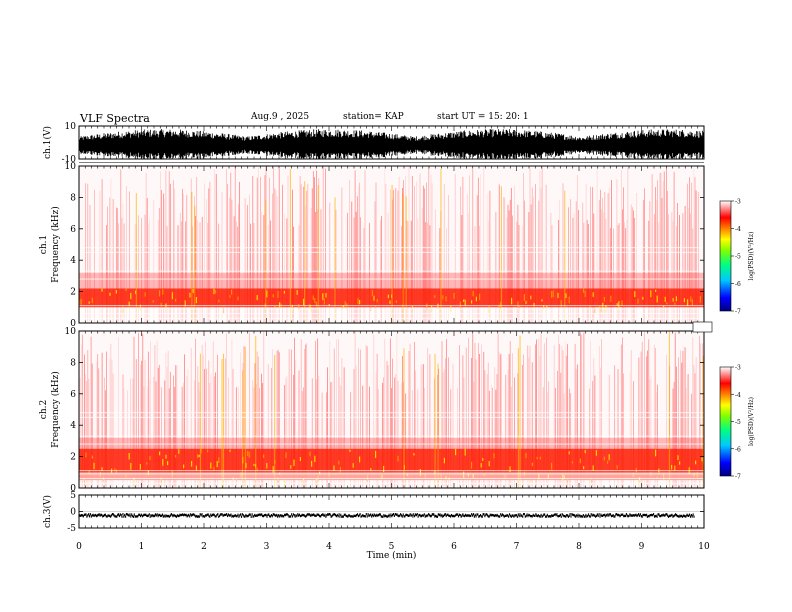 The width and height of the screenshot is (792, 612). I want to click on ch3-colorbar, so click(725, 421).